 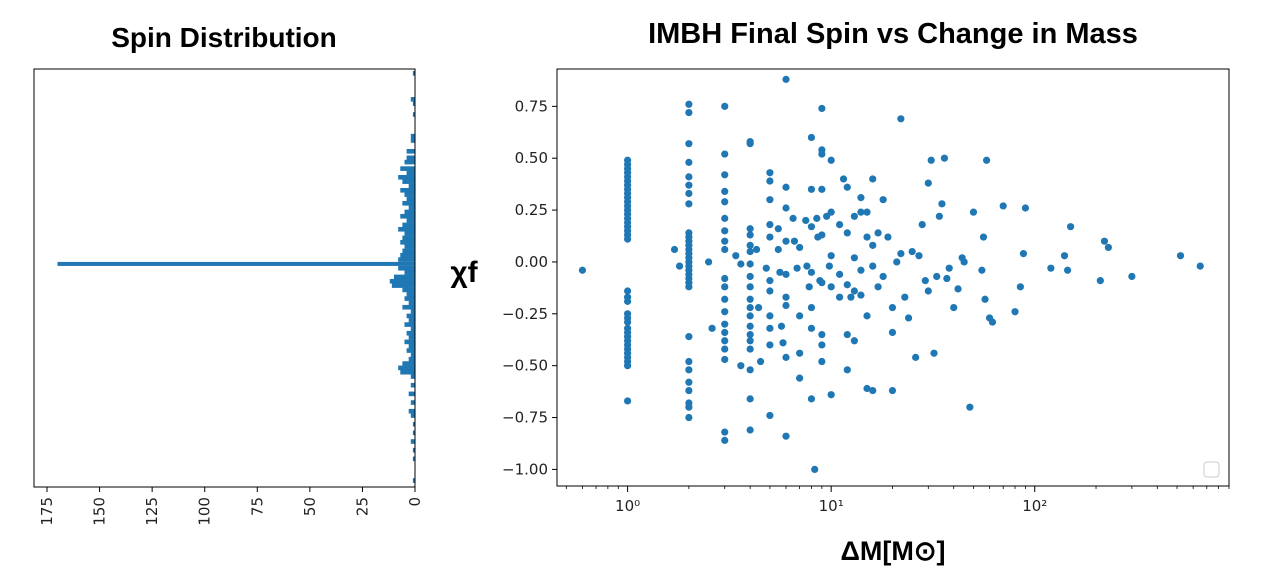 What do you see at coordinates (464, 272) in the screenshot?
I see `scatter-y-axis-label: χf` at bounding box center [464, 272].